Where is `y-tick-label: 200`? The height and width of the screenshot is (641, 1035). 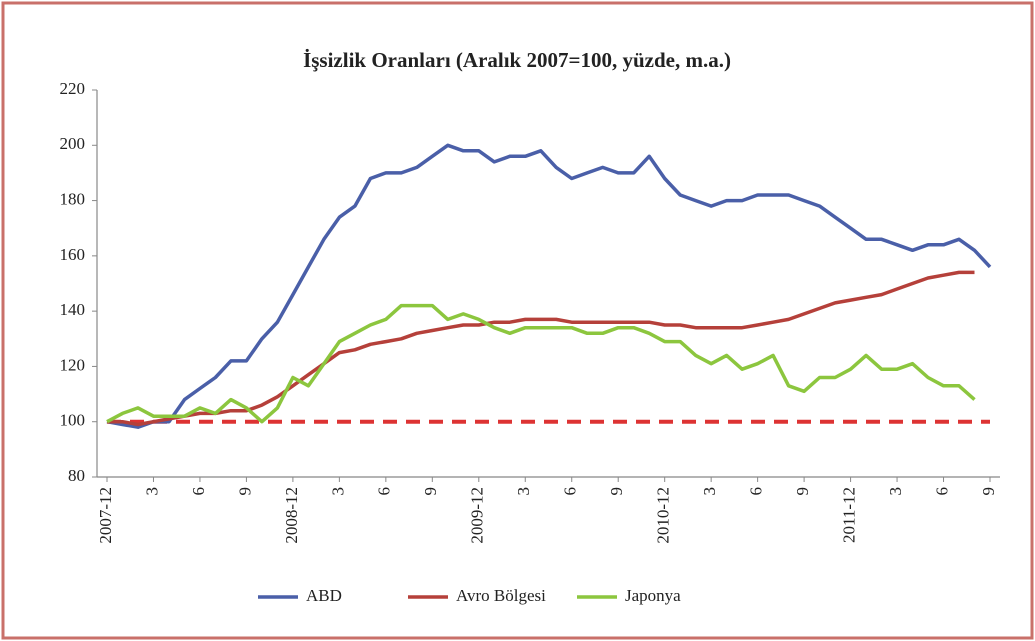 y-tick-label: 200 is located at coordinates (73, 143).